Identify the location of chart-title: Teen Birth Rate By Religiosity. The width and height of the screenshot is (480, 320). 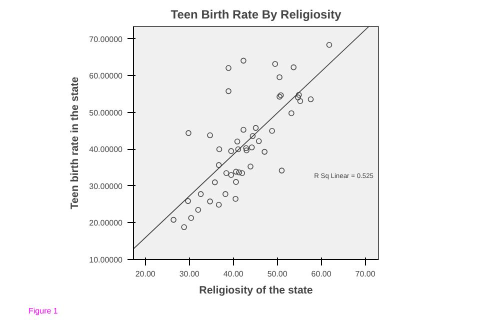
(256, 15).